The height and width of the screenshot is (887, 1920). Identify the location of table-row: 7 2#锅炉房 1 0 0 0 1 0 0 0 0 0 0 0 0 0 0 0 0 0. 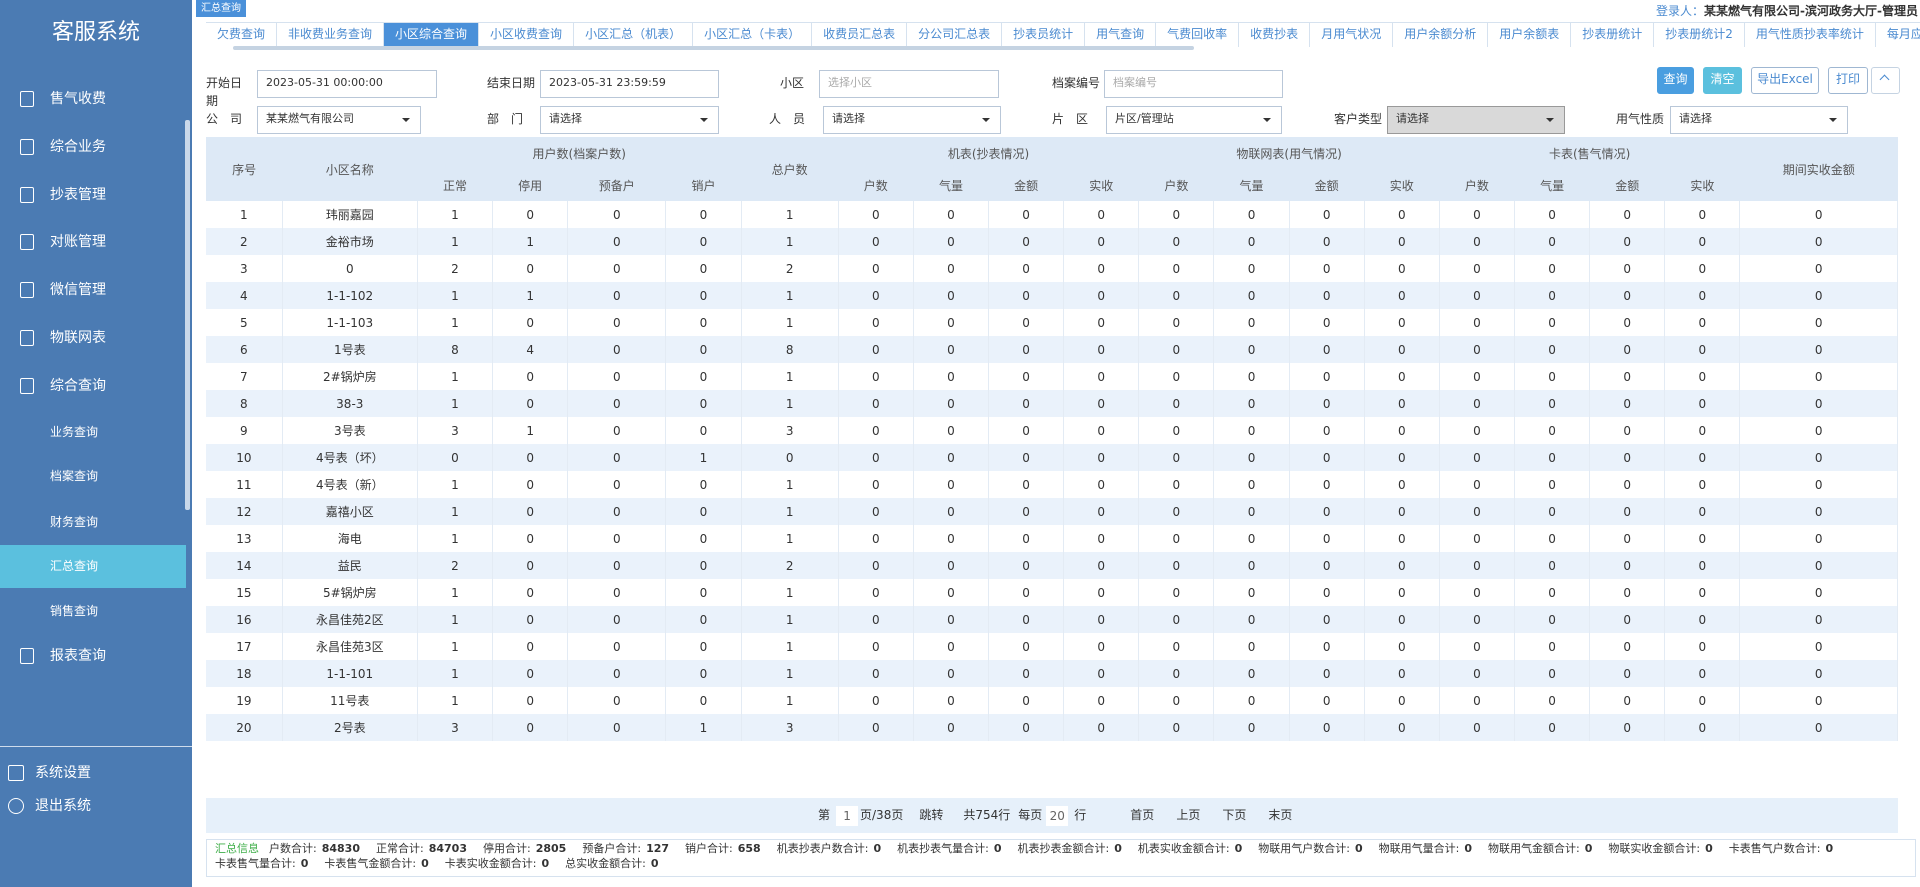
(1052, 376).